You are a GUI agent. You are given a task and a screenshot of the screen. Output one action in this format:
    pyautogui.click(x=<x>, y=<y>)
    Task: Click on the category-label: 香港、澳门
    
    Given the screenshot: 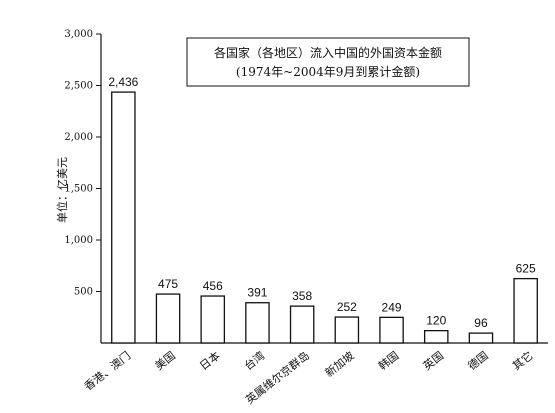 What is the action you would take?
    pyautogui.click(x=107, y=370)
    